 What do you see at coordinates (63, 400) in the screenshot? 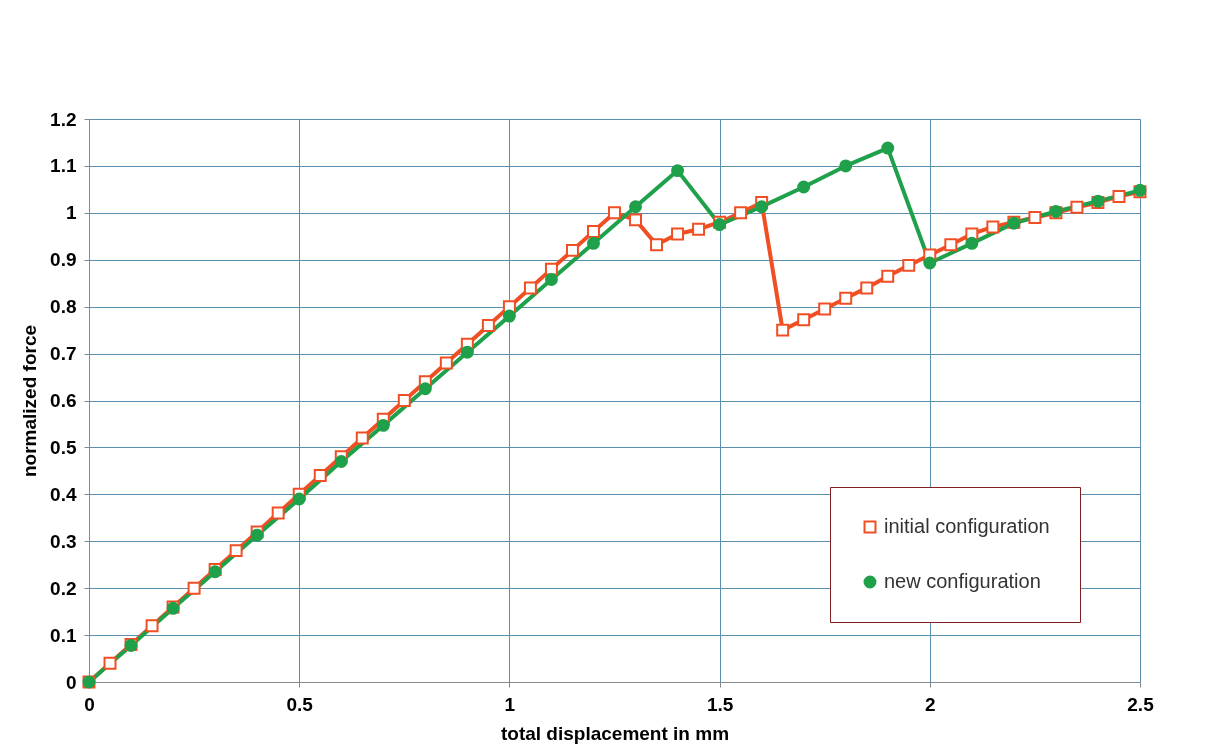
I see `y-tick-label: 0.6` at bounding box center [63, 400].